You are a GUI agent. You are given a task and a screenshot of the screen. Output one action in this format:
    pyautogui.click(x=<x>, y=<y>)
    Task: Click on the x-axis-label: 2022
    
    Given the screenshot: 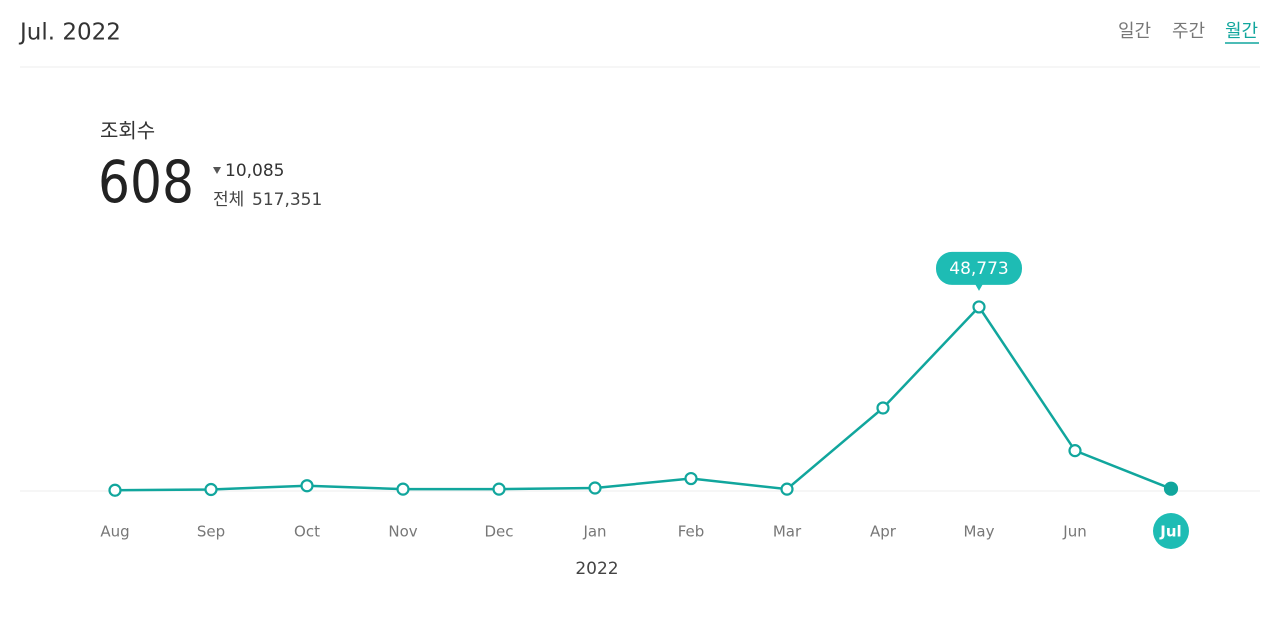 What is the action you would take?
    pyautogui.click(x=596, y=569)
    